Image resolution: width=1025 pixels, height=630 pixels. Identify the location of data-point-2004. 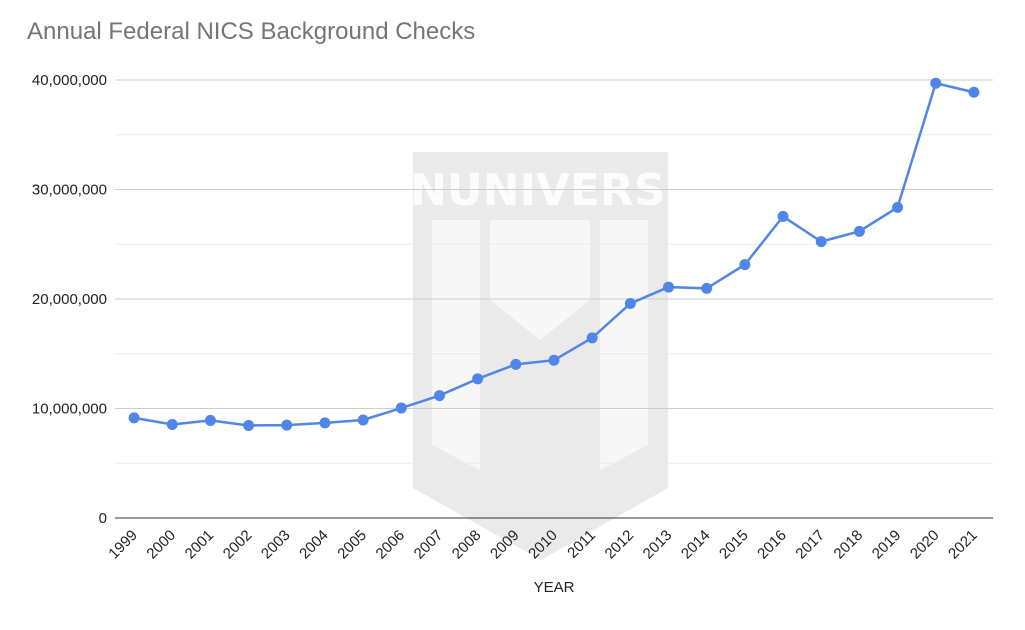
(325, 423).